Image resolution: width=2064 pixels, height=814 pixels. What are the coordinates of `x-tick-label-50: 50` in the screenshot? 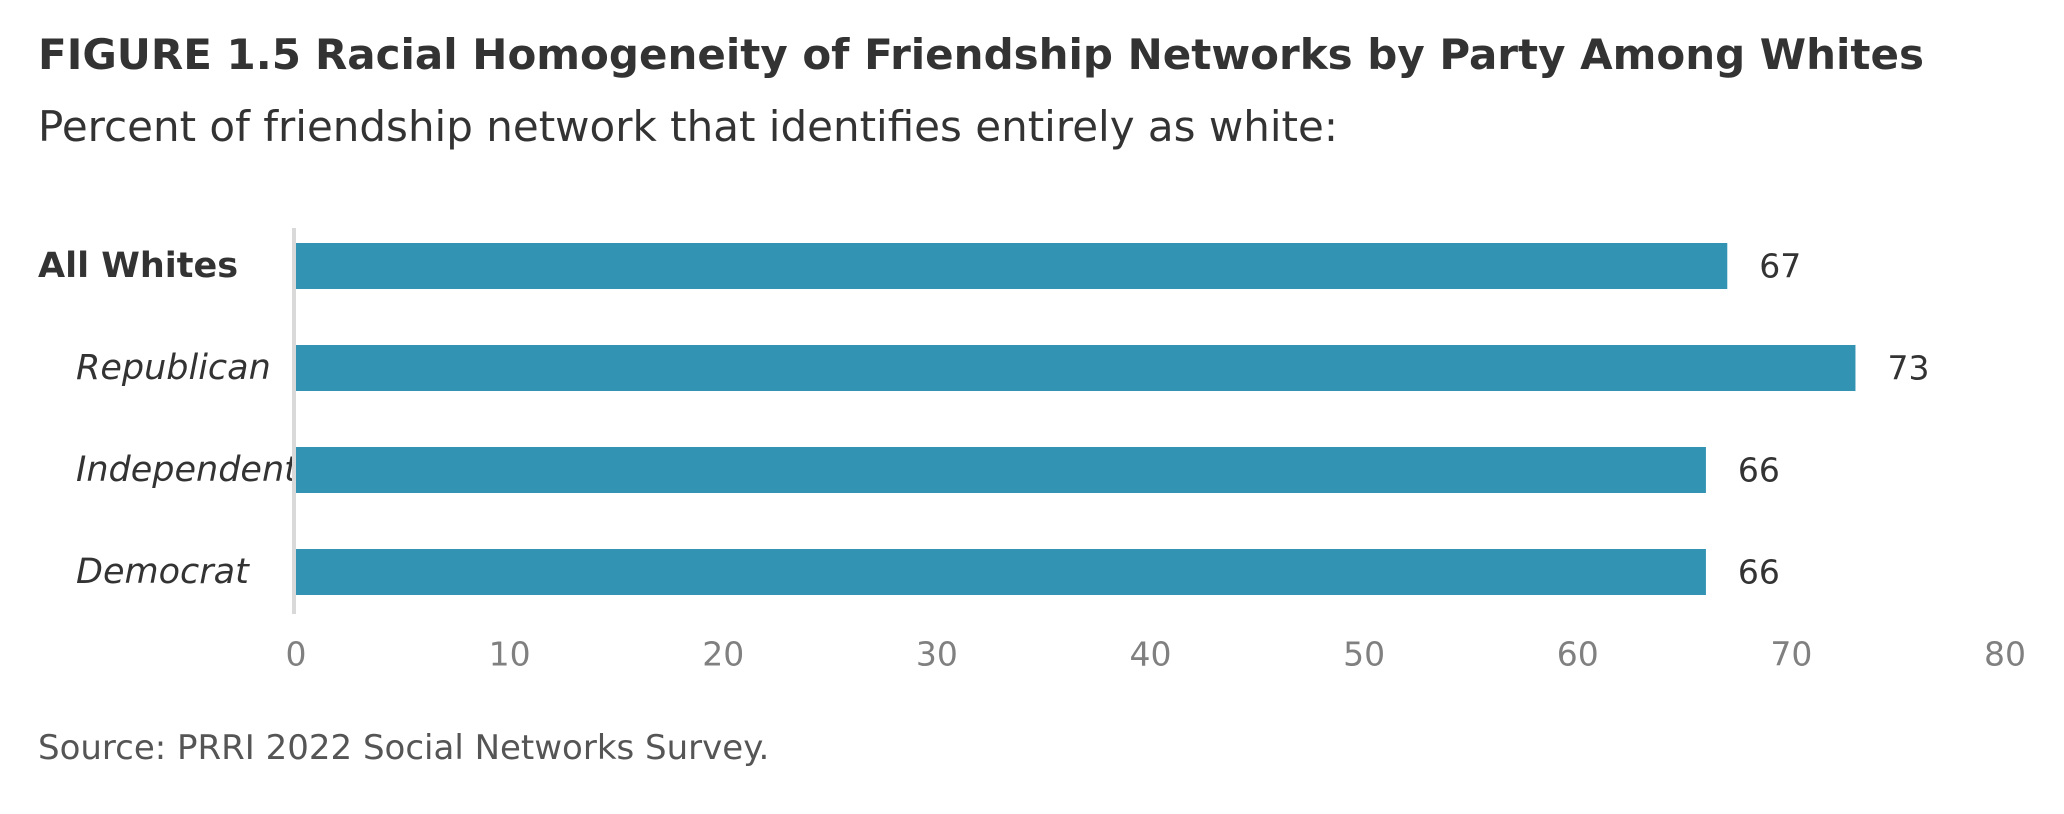 It's located at (1364, 654).